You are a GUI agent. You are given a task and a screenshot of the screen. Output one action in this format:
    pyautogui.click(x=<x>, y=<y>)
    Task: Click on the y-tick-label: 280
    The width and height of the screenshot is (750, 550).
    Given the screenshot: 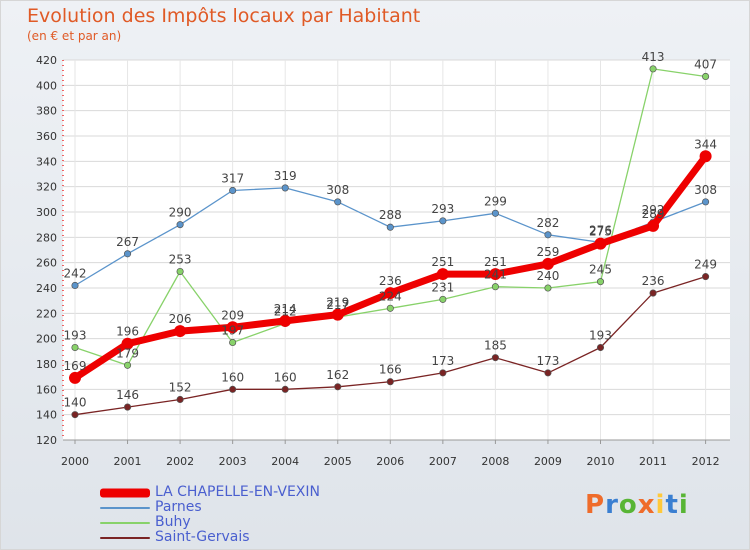 What is the action you would take?
    pyautogui.click(x=46, y=237)
    